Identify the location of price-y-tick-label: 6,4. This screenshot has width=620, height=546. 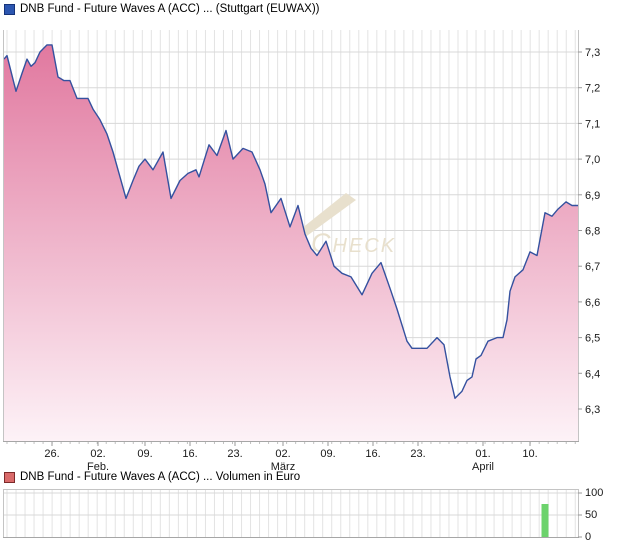
(592, 374).